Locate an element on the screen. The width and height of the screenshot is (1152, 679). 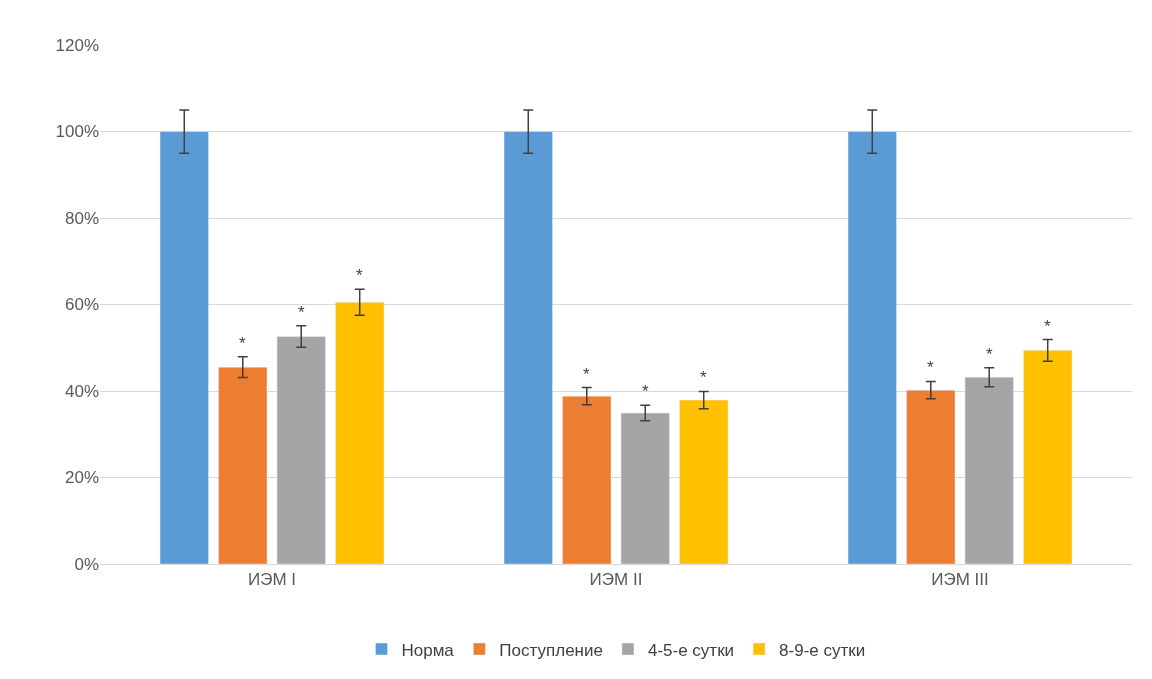
y-tick-label: 20% is located at coordinates (81, 478).